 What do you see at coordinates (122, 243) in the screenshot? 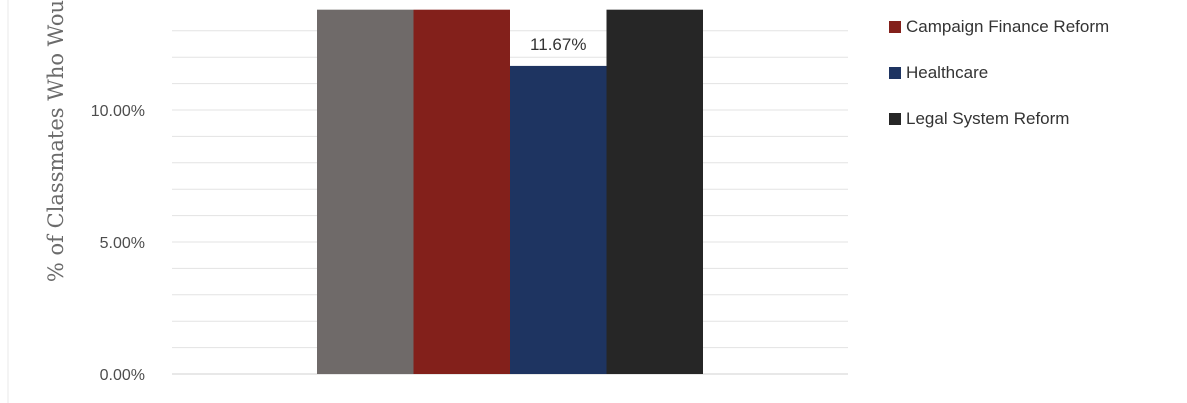
I see `y-tick-label: 5.00%` at bounding box center [122, 243].